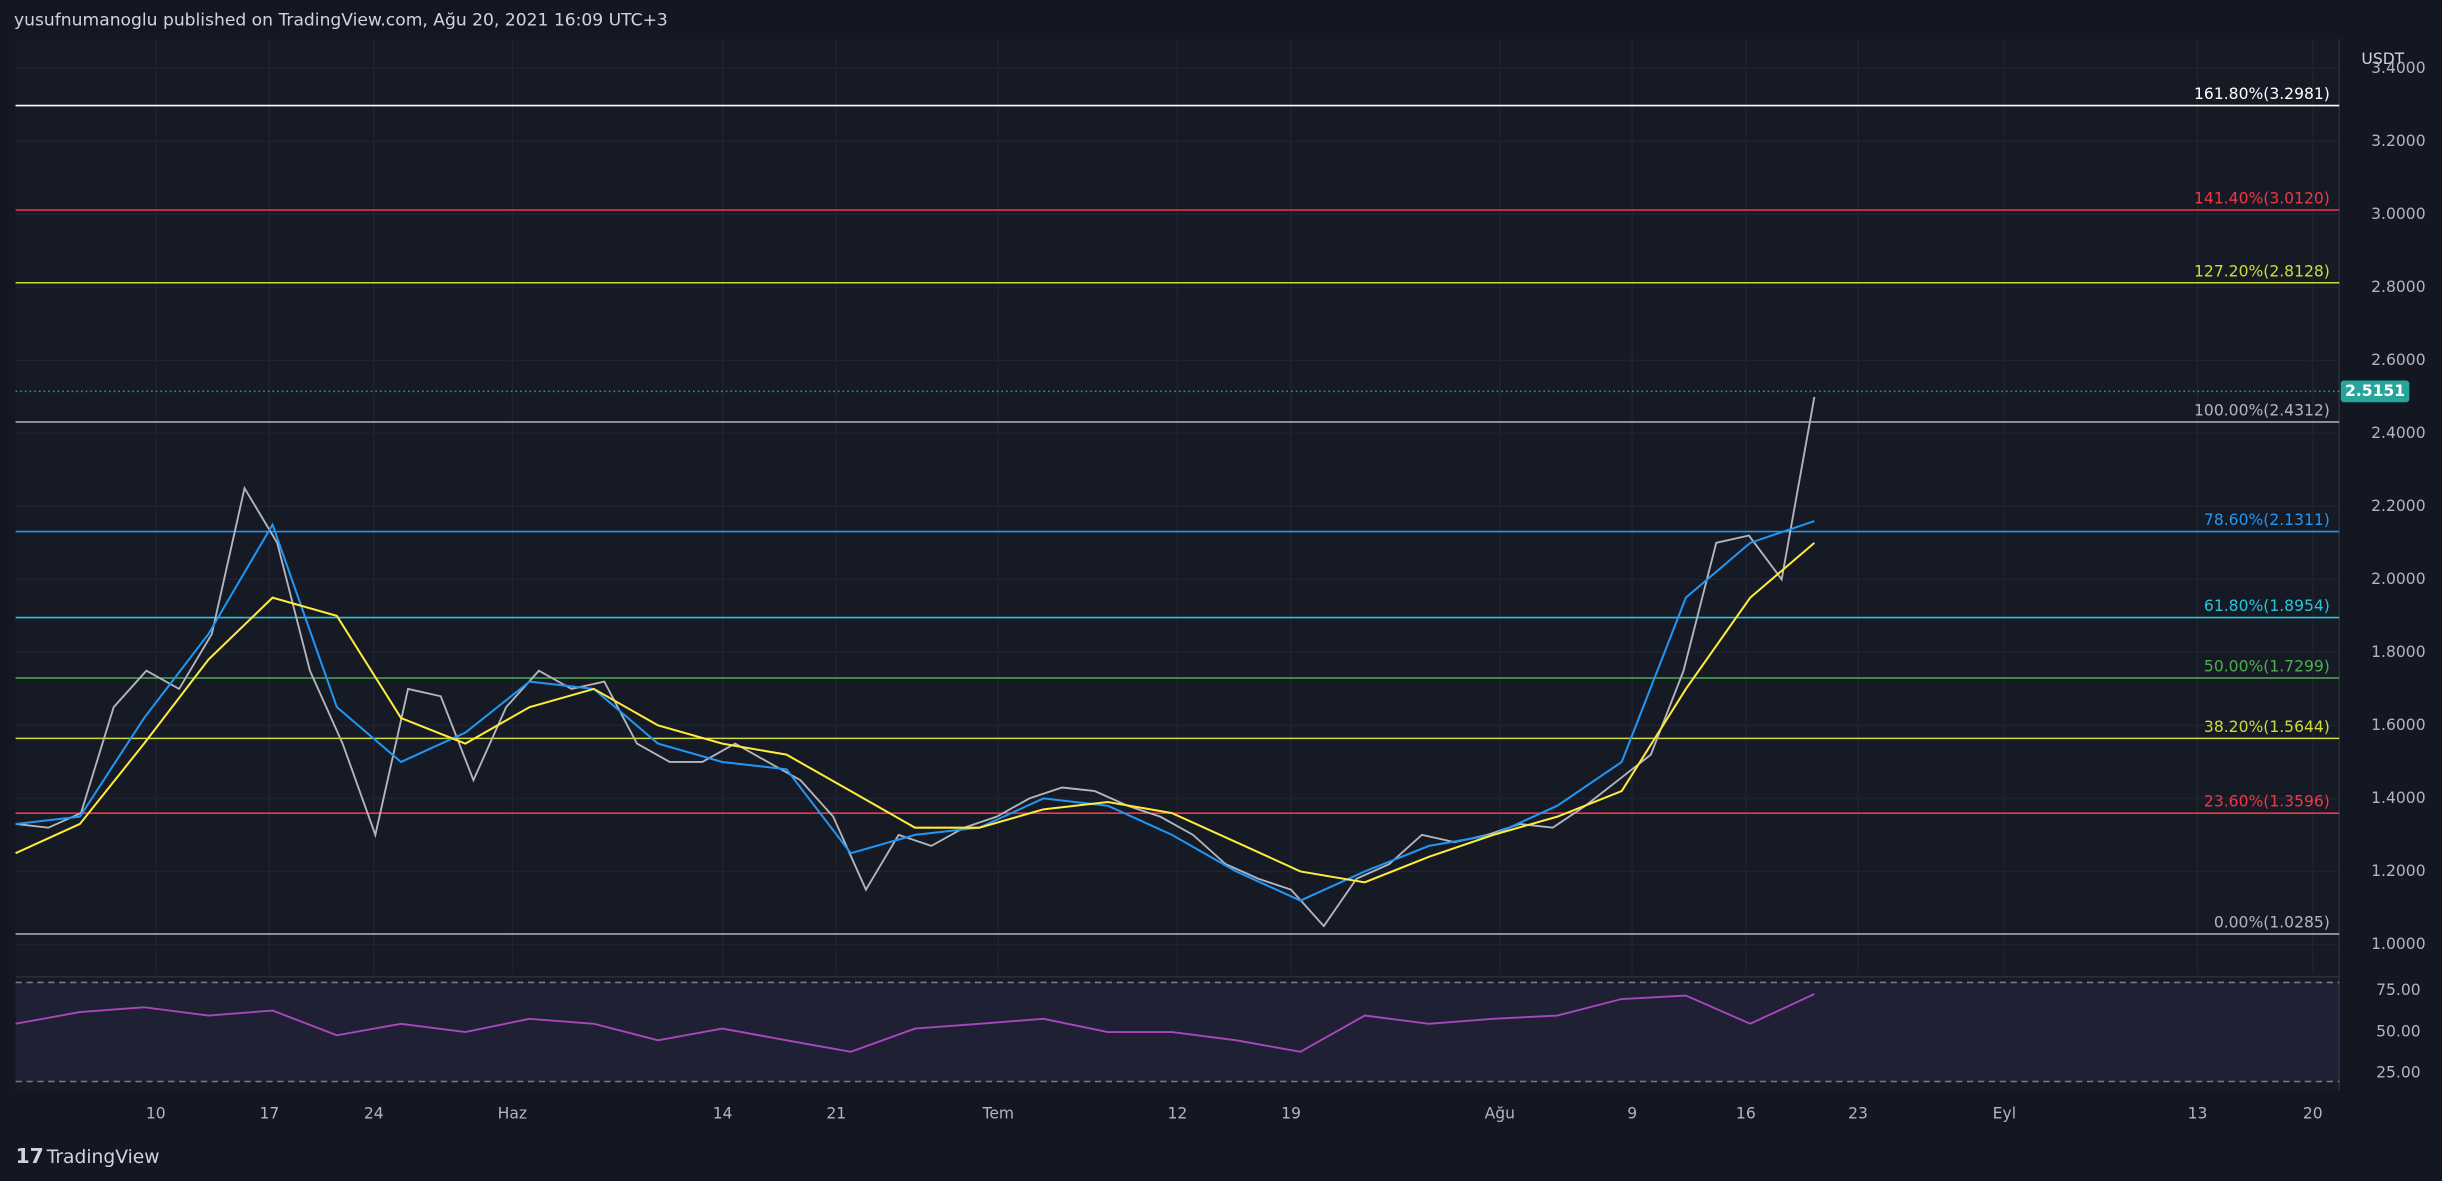 The image size is (2442, 1181). I want to click on series-line, so click(915, 1023).